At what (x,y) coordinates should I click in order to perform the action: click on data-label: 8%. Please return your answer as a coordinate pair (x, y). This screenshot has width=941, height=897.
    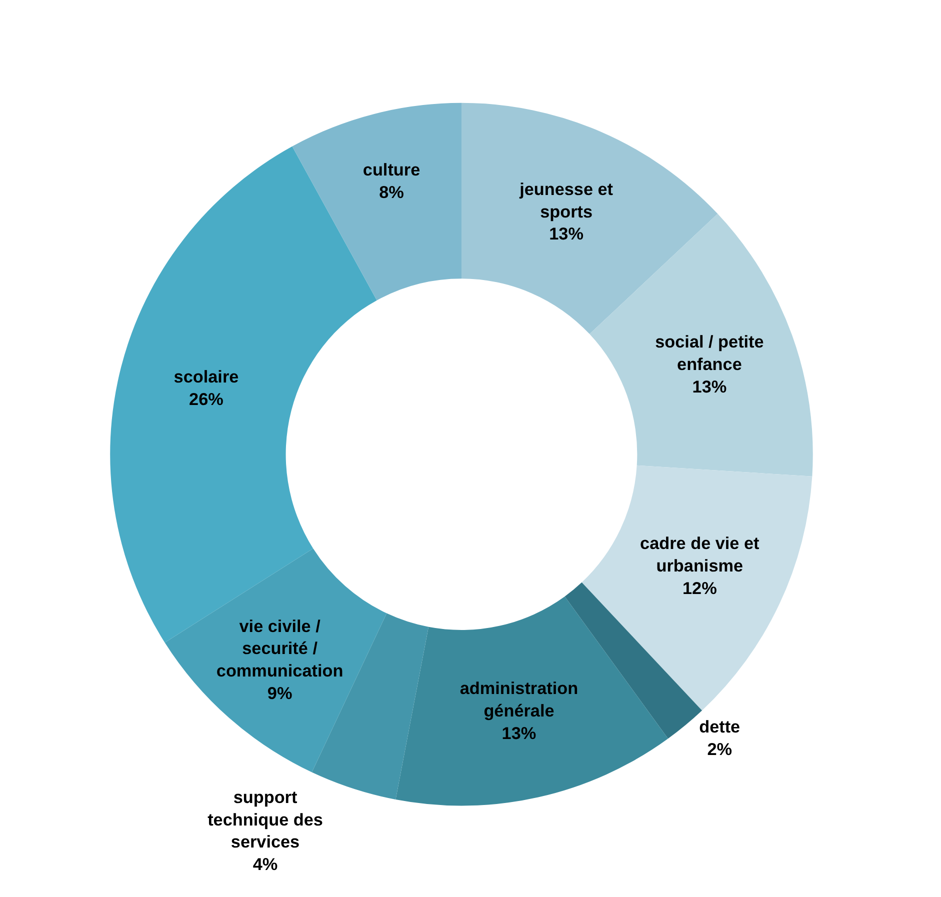
    Looking at the image, I should click on (391, 192).